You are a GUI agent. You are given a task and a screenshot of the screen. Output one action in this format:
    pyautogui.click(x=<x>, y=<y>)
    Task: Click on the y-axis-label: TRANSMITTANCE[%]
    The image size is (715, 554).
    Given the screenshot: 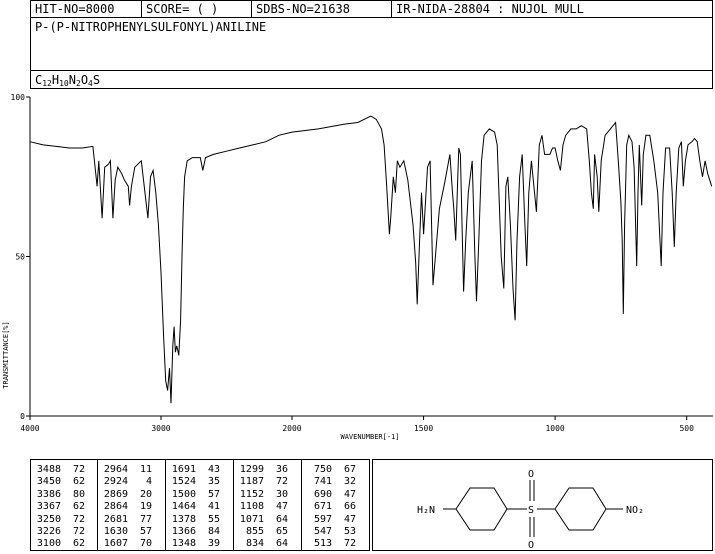 What is the action you would take?
    pyautogui.click(x=6, y=354)
    